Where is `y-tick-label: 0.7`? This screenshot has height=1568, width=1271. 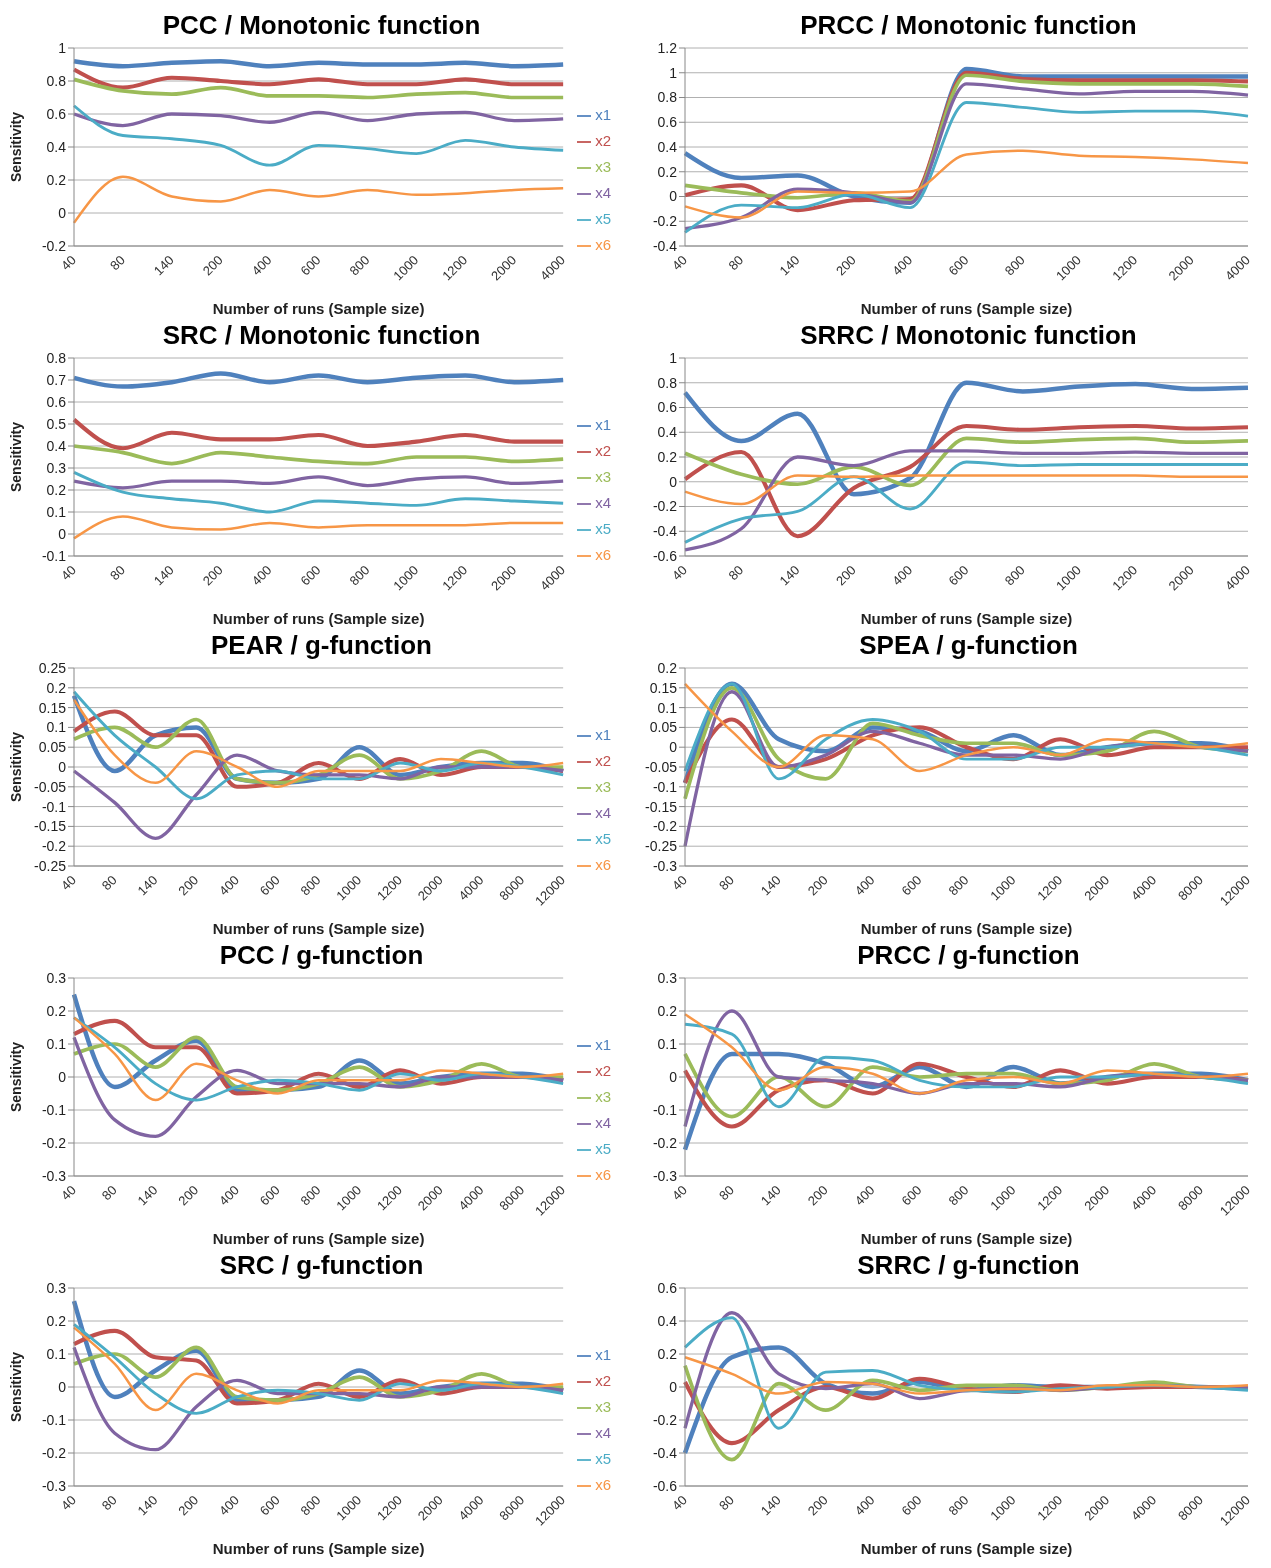 y-tick-label: 0.7 is located at coordinates (56, 379).